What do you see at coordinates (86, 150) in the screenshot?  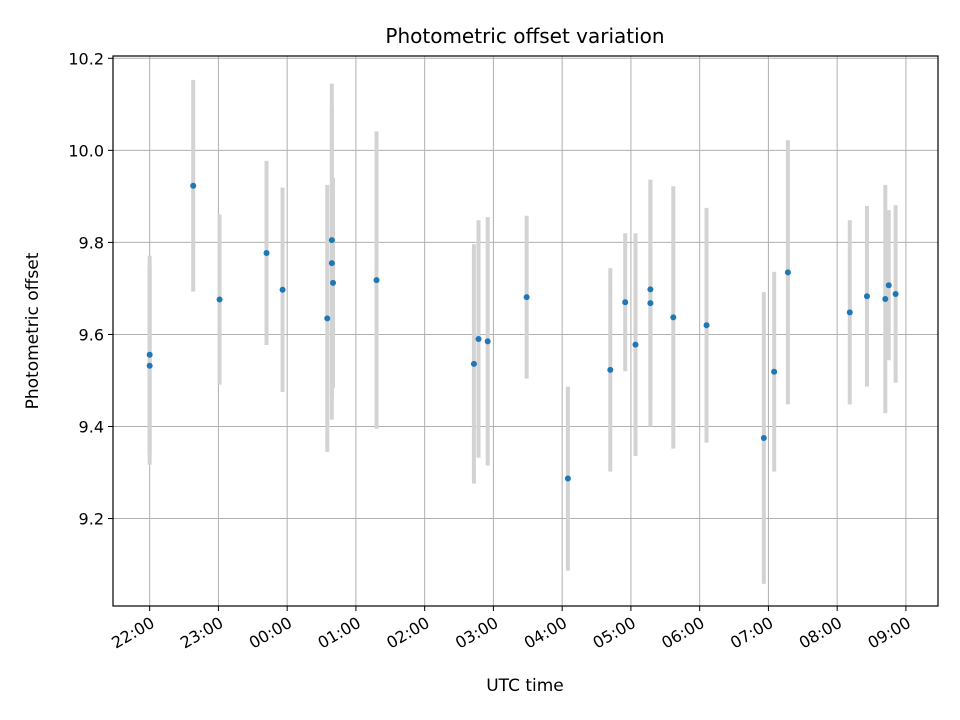 I see `y-tick-label: 10.0` at bounding box center [86, 150].